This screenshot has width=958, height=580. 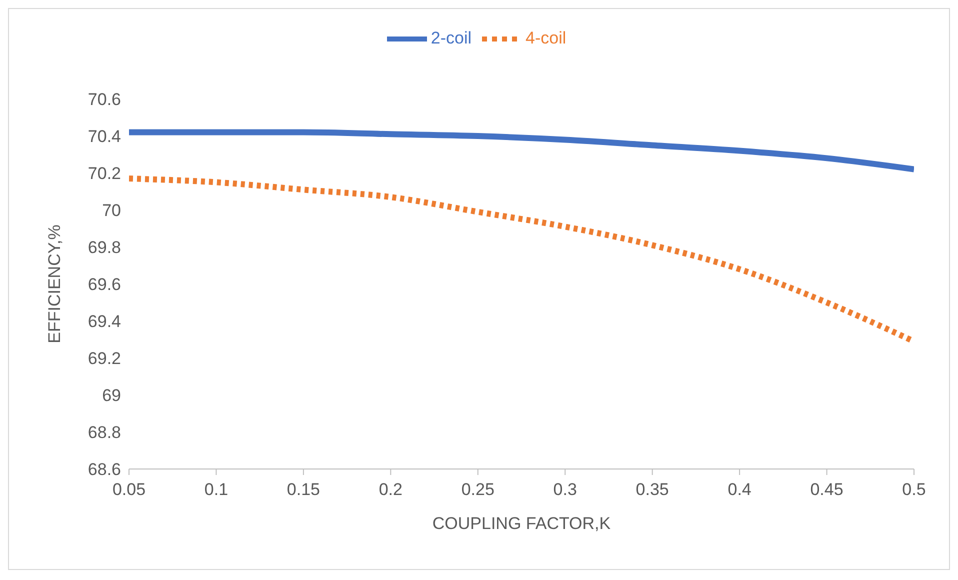 What do you see at coordinates (111, 396) in the screenshot?
I see `y-tick-label: 69` at bounding box center [111, 396].